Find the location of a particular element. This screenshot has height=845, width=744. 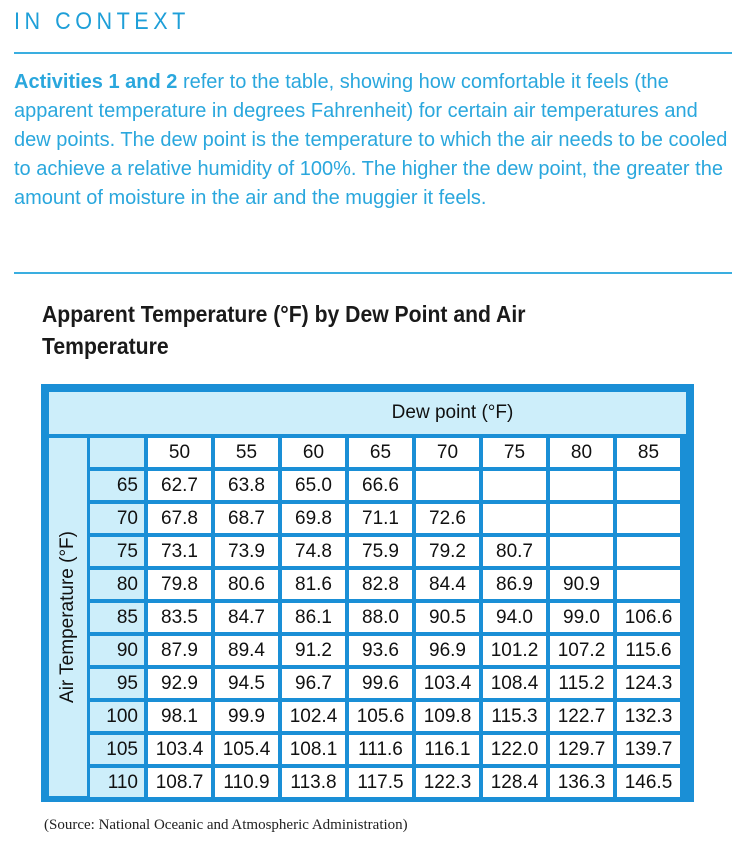

air-temperature-cell: 105 is located at coordinates (117, 749).